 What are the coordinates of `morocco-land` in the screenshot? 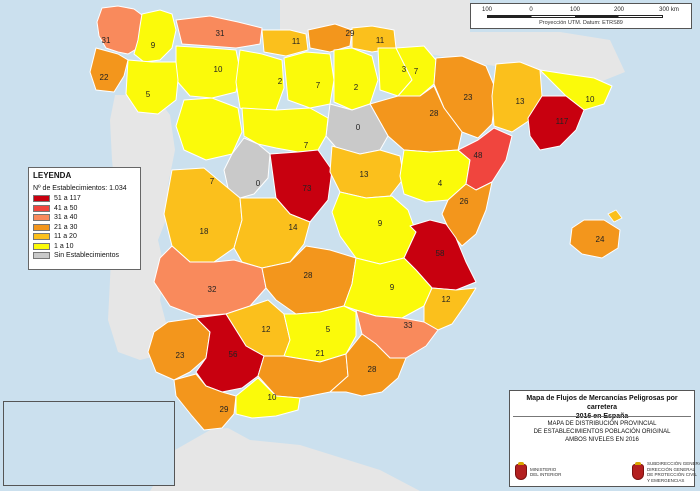 It's located at (285, 459).